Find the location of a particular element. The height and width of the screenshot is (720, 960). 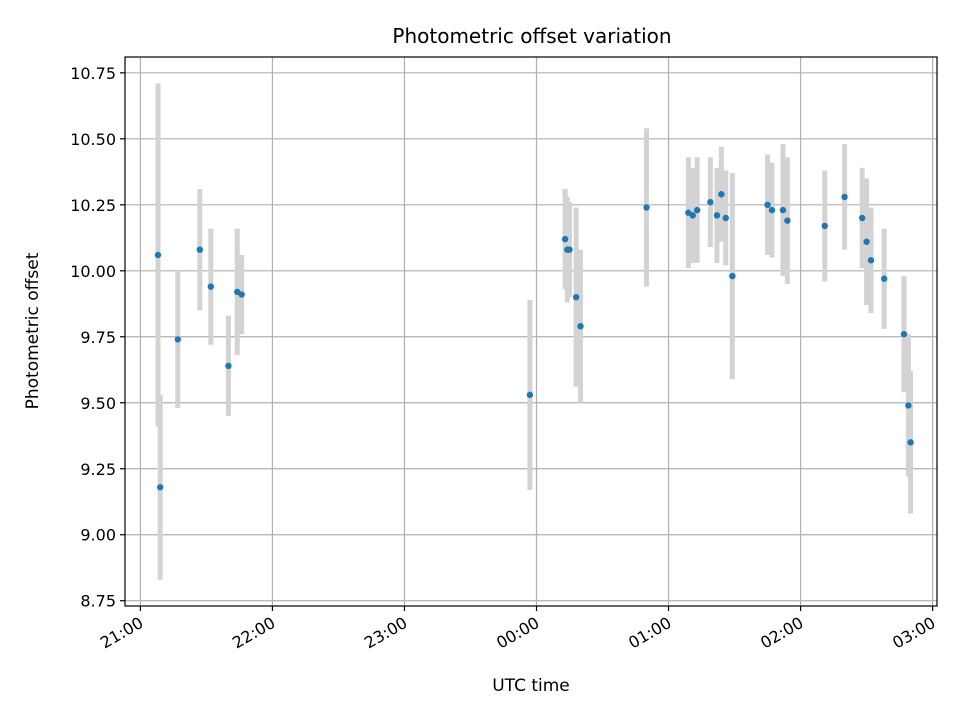

x-tick-label: 21:00 is located at coordinates (121, 633).